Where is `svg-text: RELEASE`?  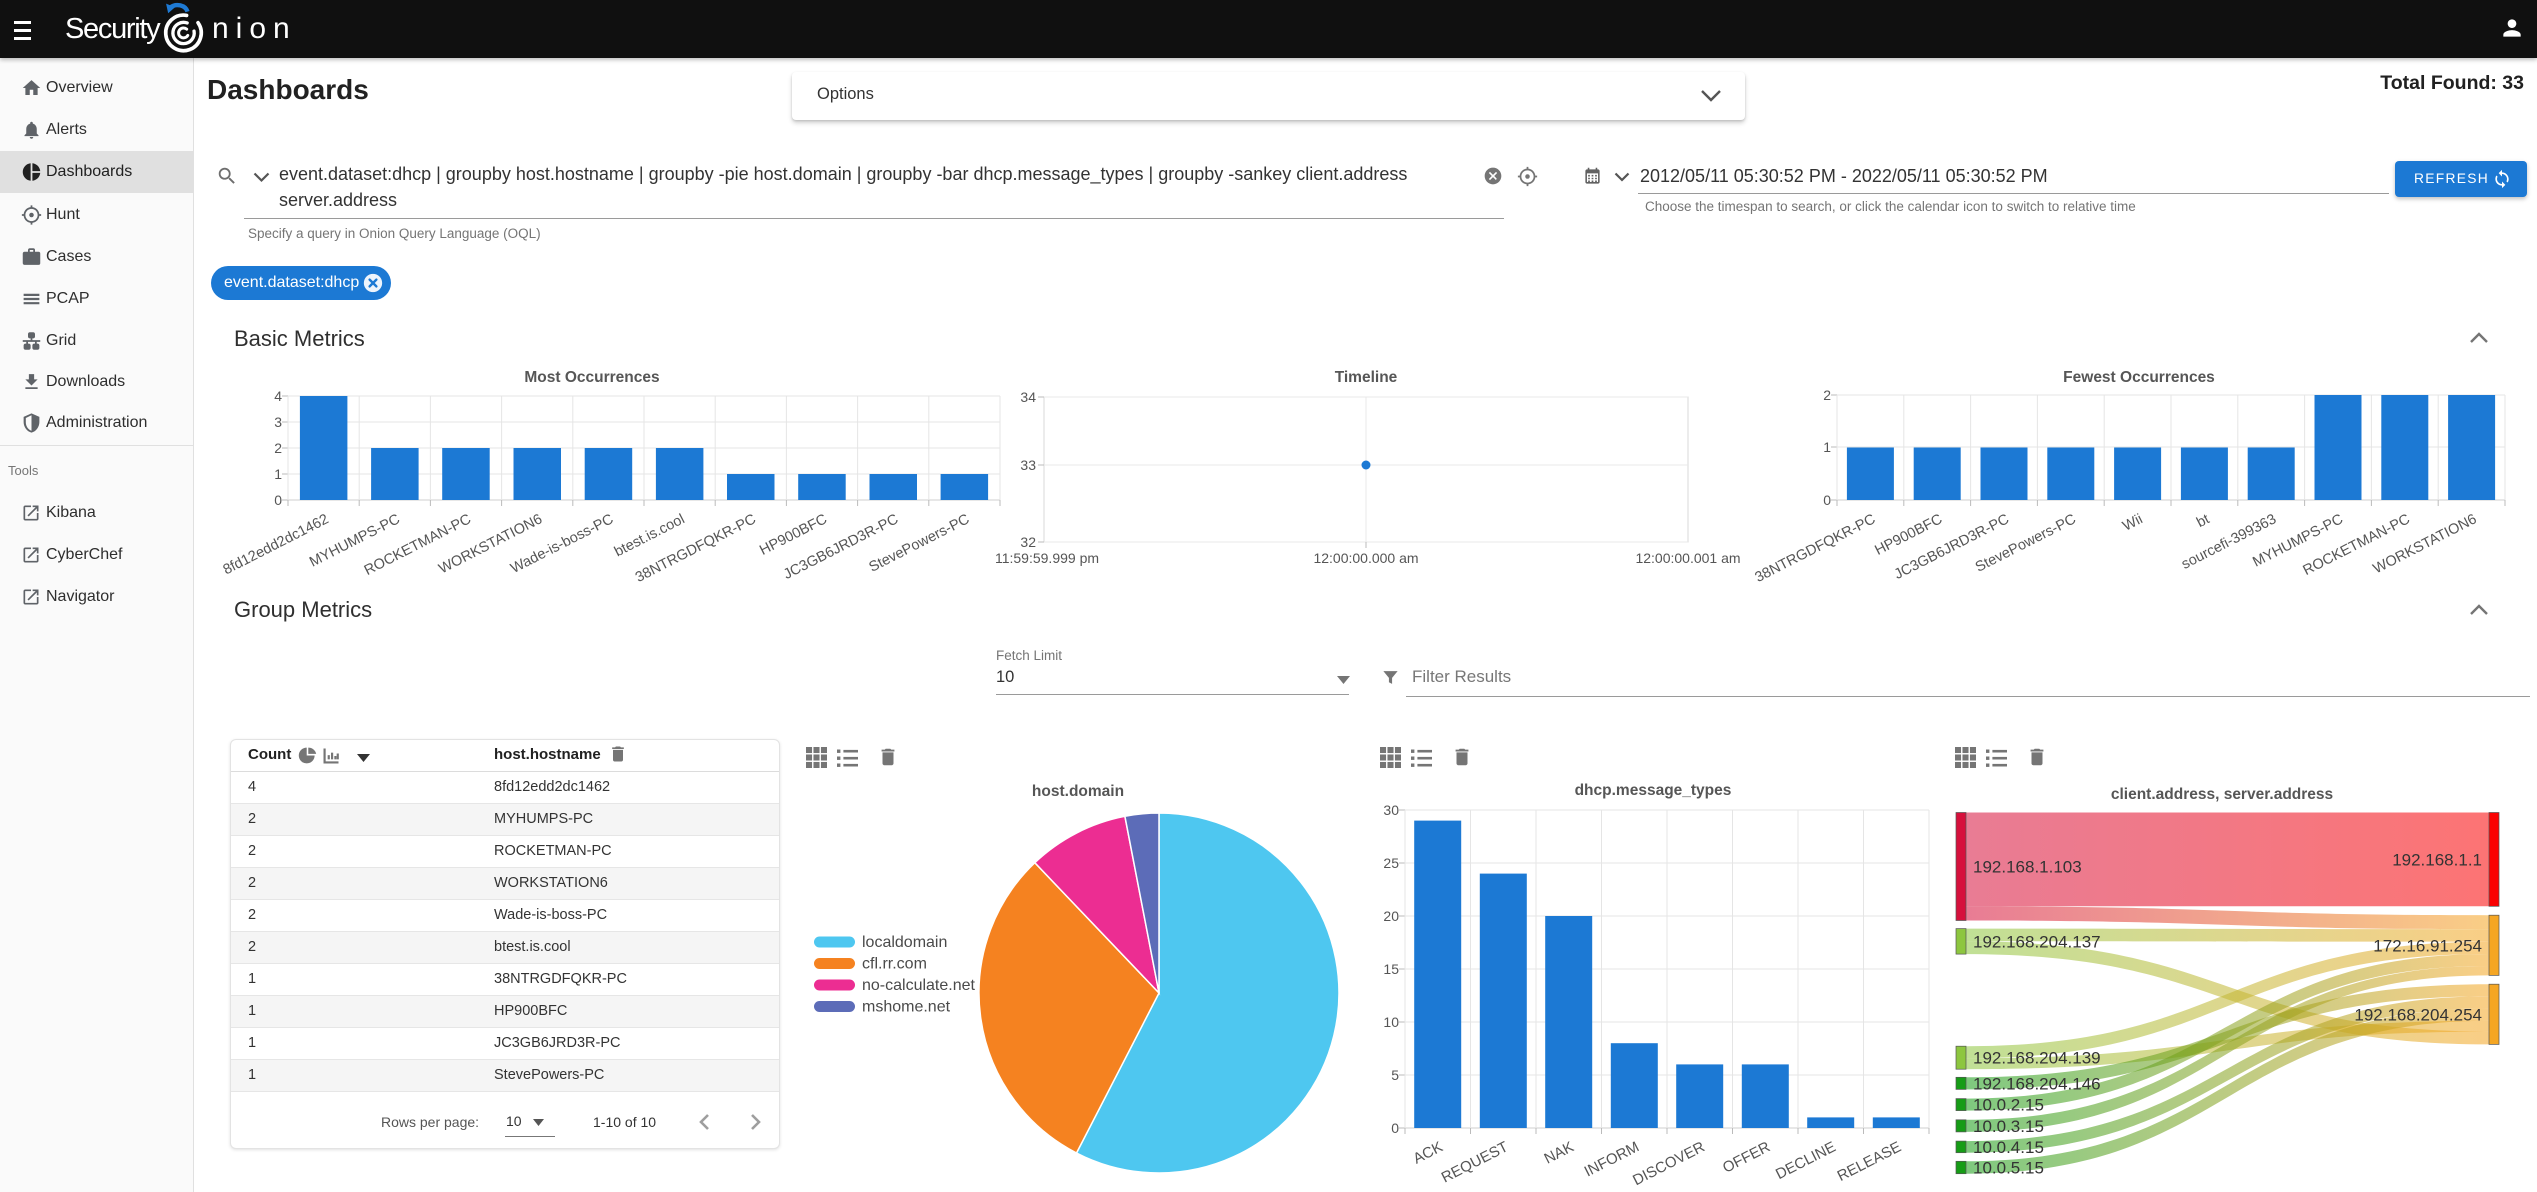 svg-text: RELEASE is located at coordinates (1869, 1161).